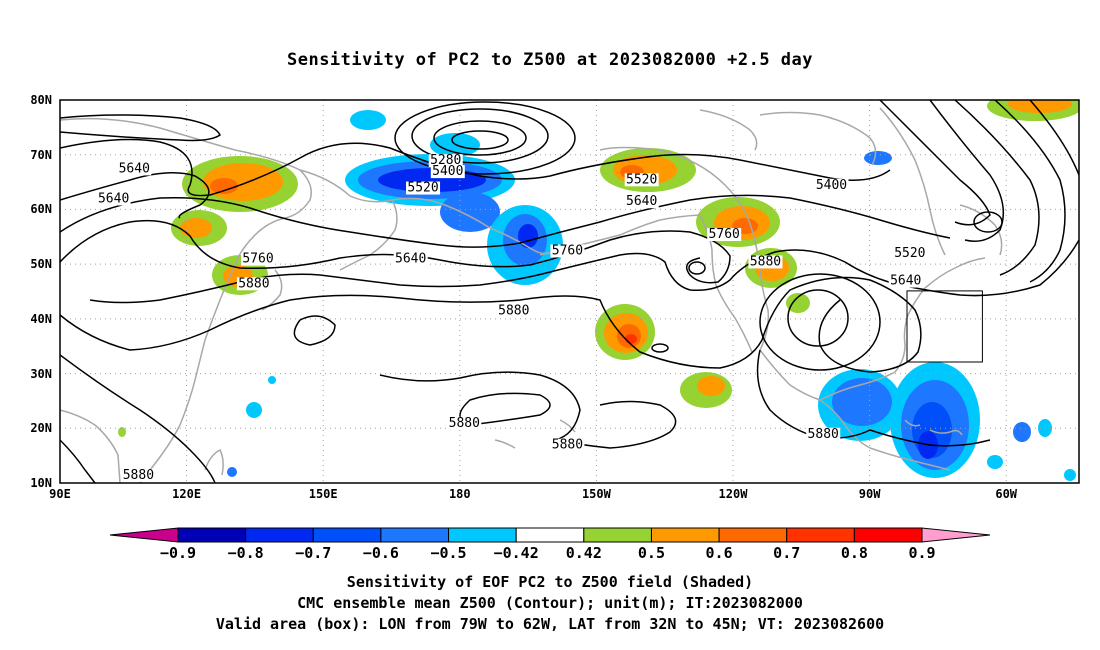  Describe the element at coordinates (719, 553) in the screenshot. I see `colorbar-label: 0.6` at that location.